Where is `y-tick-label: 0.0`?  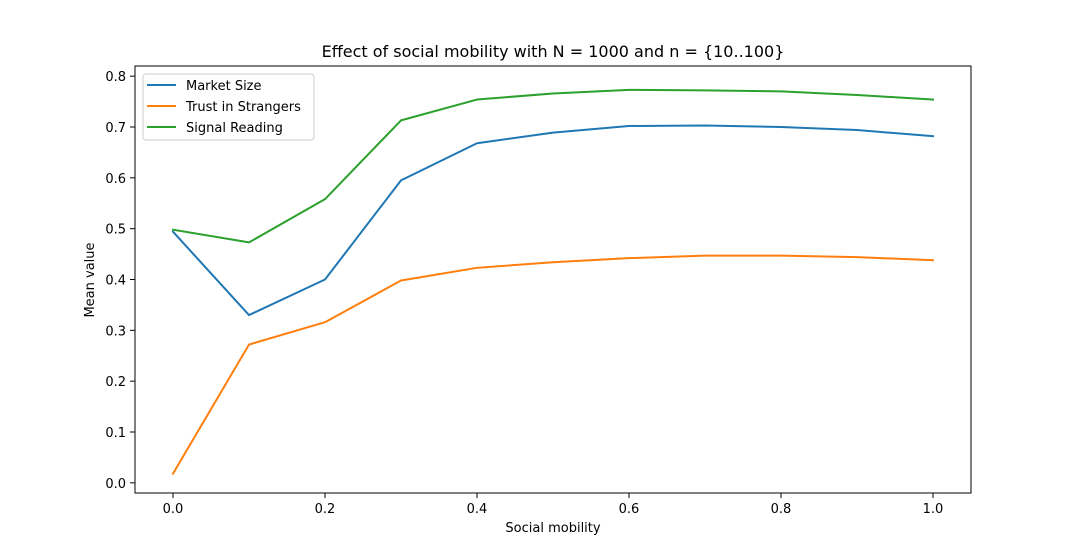
y-tick-label: 0.0 is located at coordinates (115, 484).